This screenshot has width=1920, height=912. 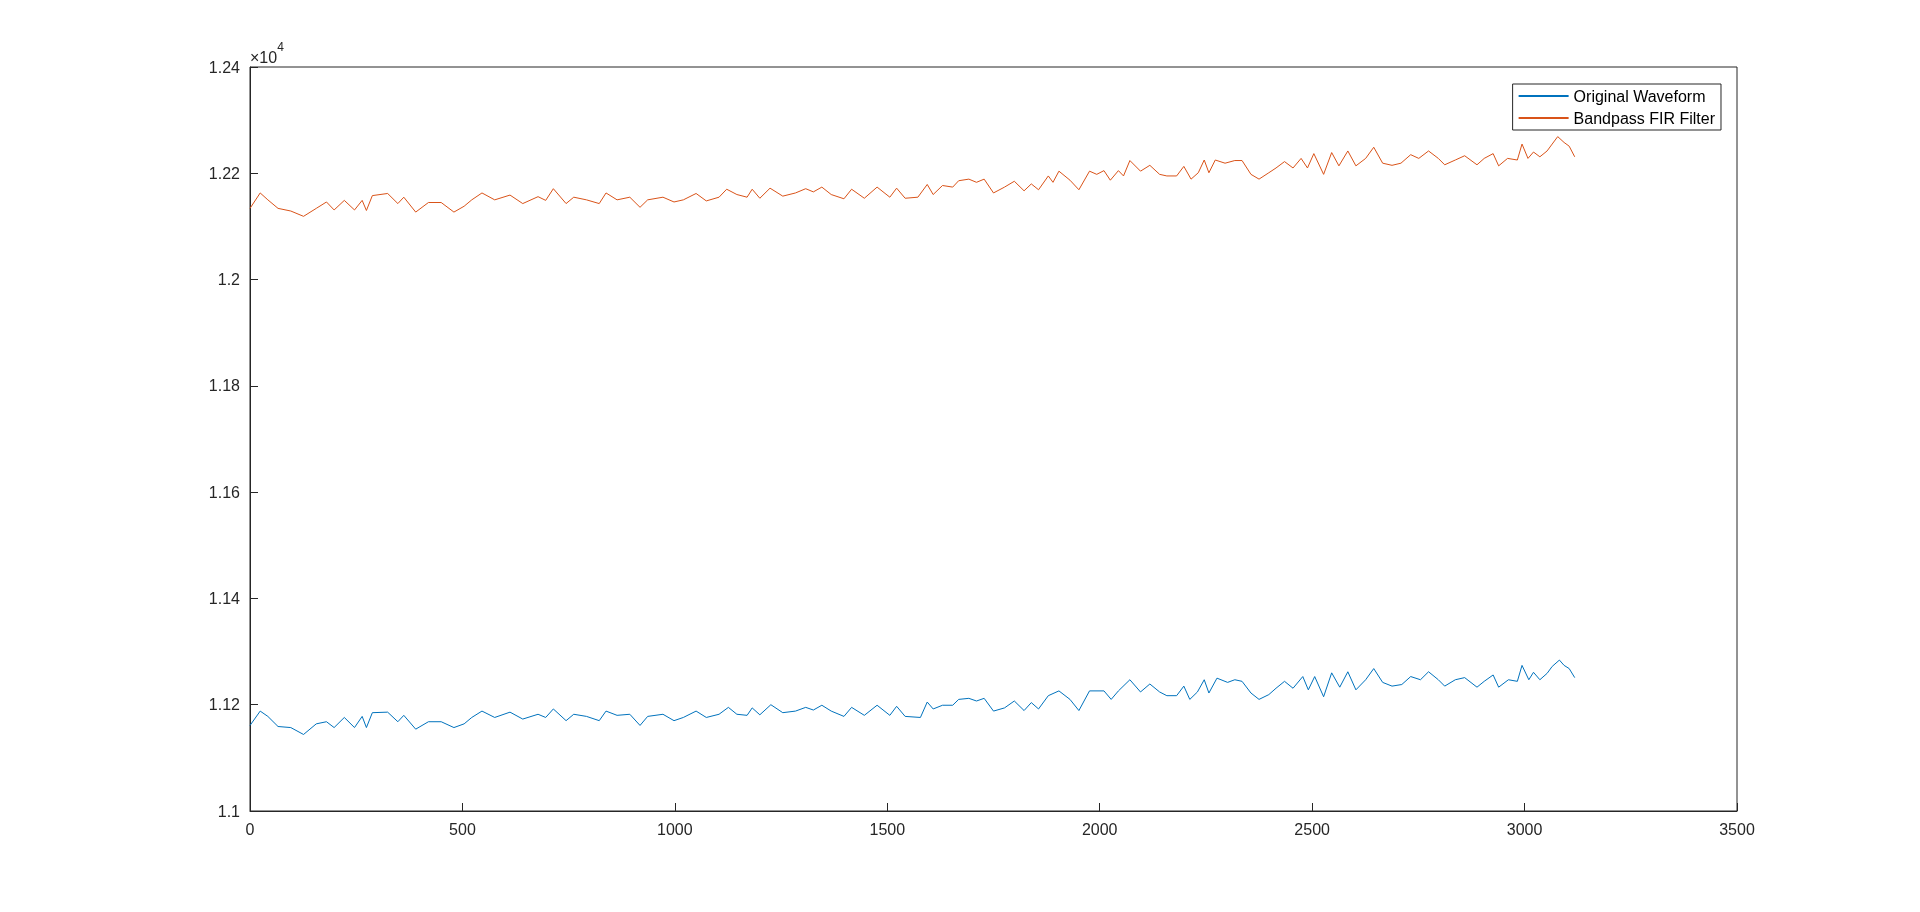 What do you see at coordinates (229, 280) in the screenshot?
I see `y-tick-label: 1.2` at bounding box center [229, 280].